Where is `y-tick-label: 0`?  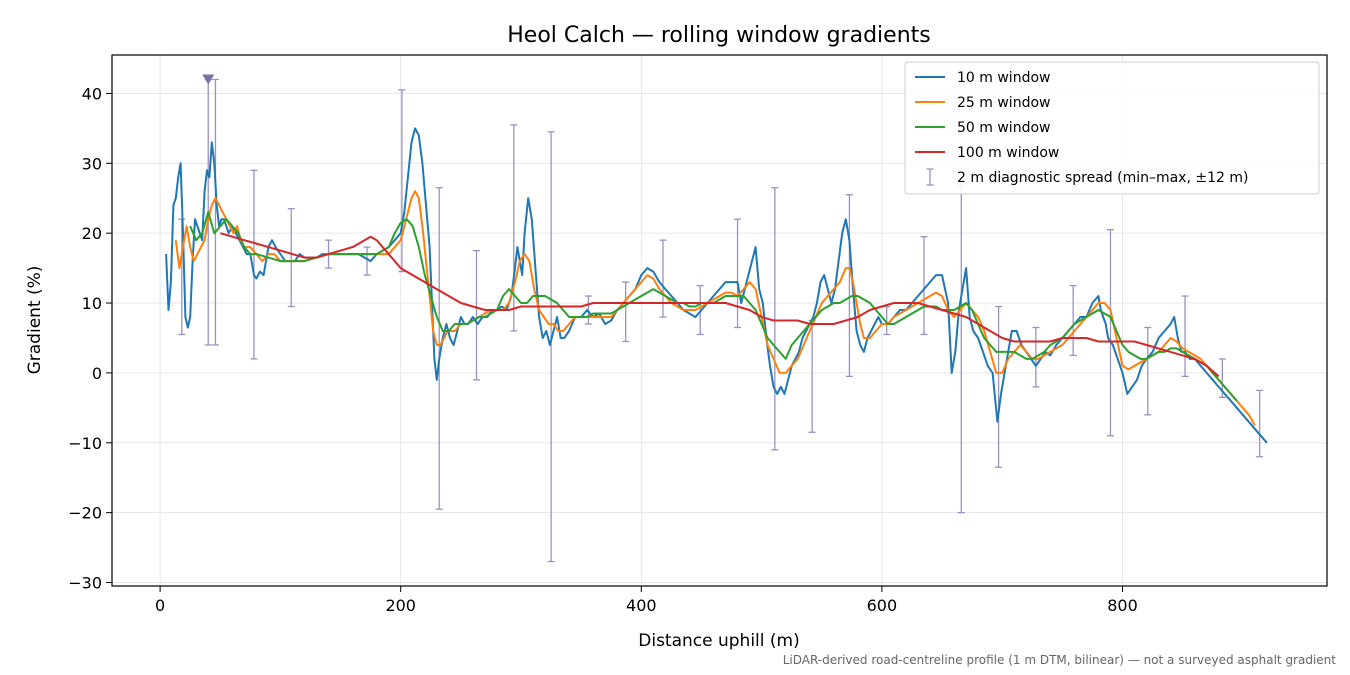
y-tick-label: 0 is located at coordinates (97, 373).